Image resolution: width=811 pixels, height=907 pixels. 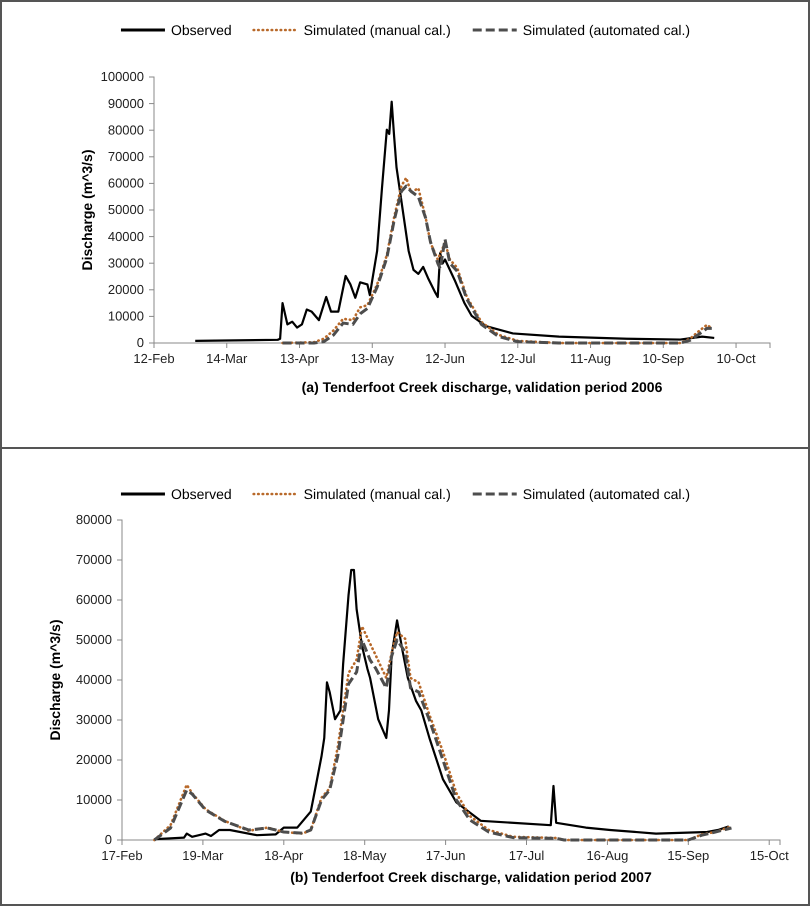 What do you see at coordinates (591, 358) in the screenshot?
I see `x-tick-label: 11-Aug` at bounding box center [591, 358].